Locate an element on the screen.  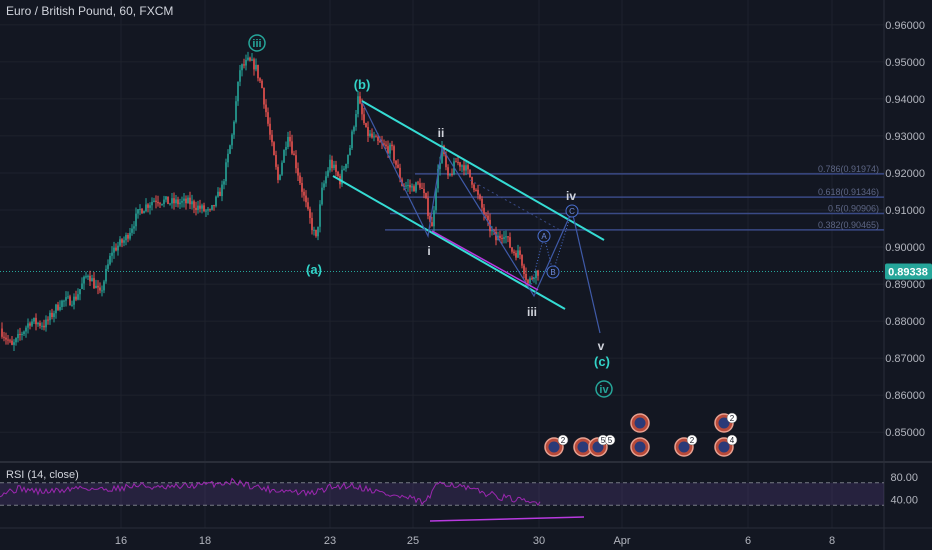
event-flag-gbp-inner is located at coordinates (583, 447).